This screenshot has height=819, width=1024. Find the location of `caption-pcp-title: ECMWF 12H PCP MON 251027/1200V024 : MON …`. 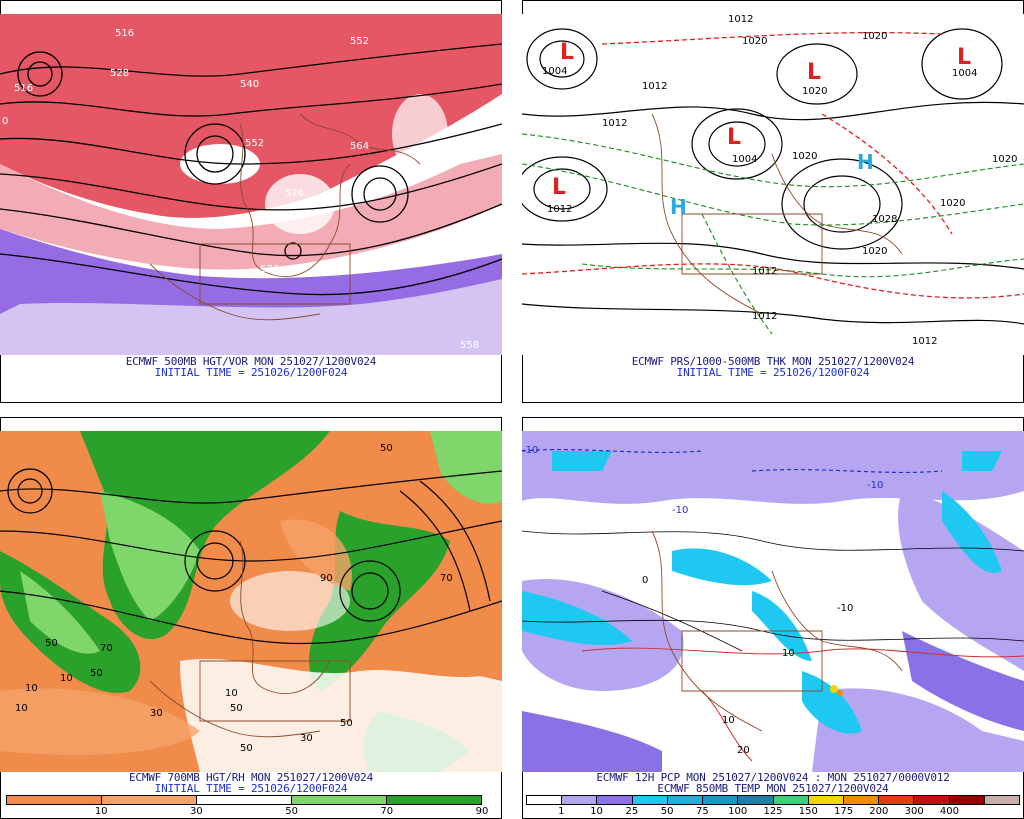

caption-pcp-title: ECMWF 12H PCP MON 251027/1200V024 : MON … is located at coordinates (773, 777).